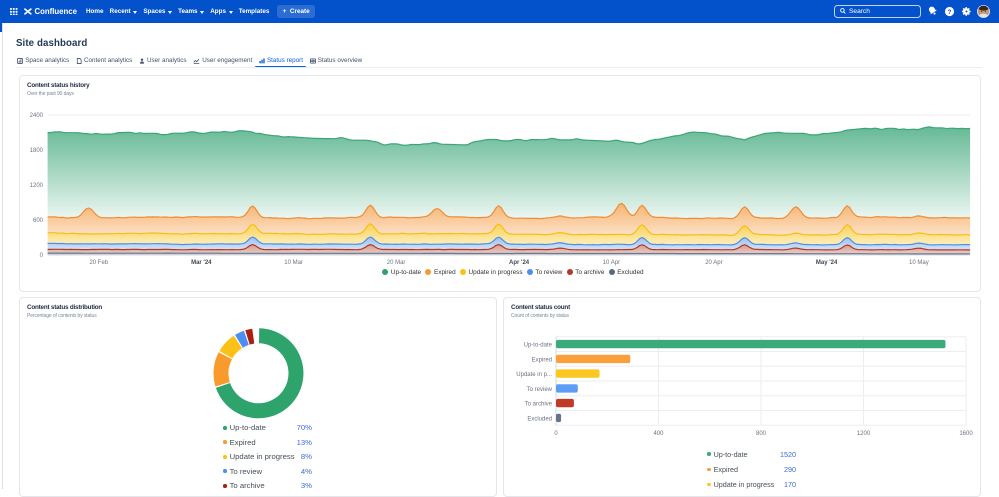  I want to click on svg-text: Expired, so click(542, 360).